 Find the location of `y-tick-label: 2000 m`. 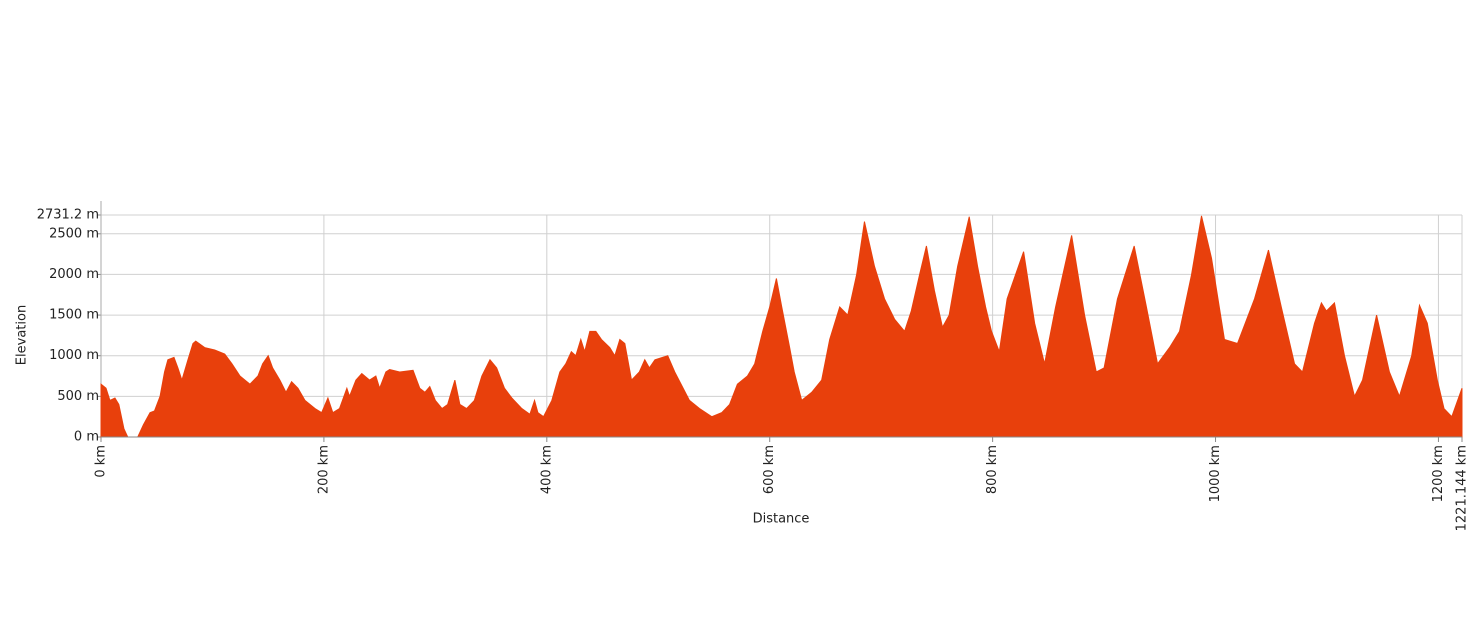

y-tick-label: 2000 m is located at coordinates (74, 274).